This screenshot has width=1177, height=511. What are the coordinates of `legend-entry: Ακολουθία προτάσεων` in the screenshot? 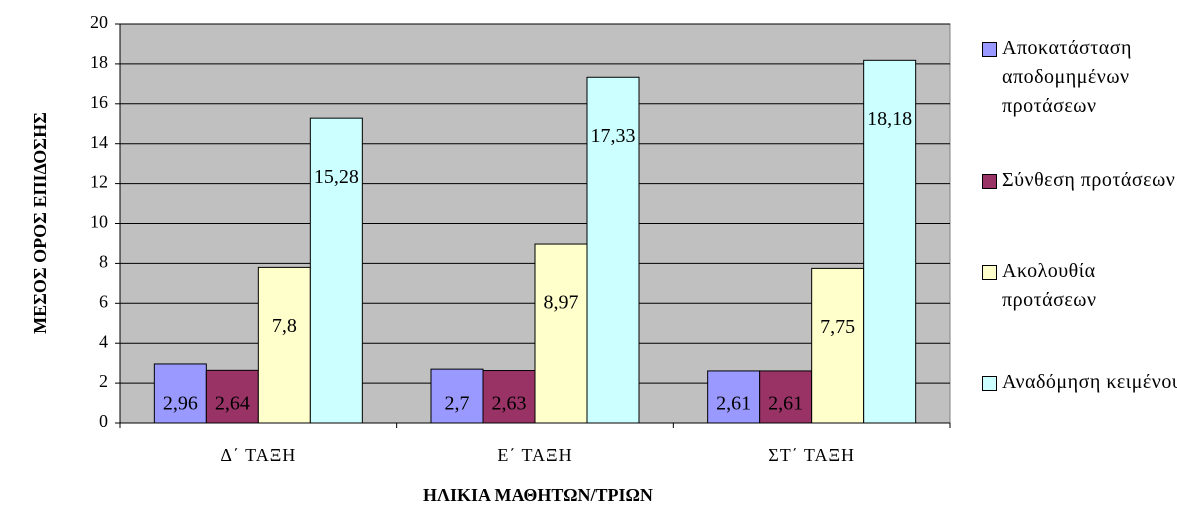 It's located at (1079, 286).